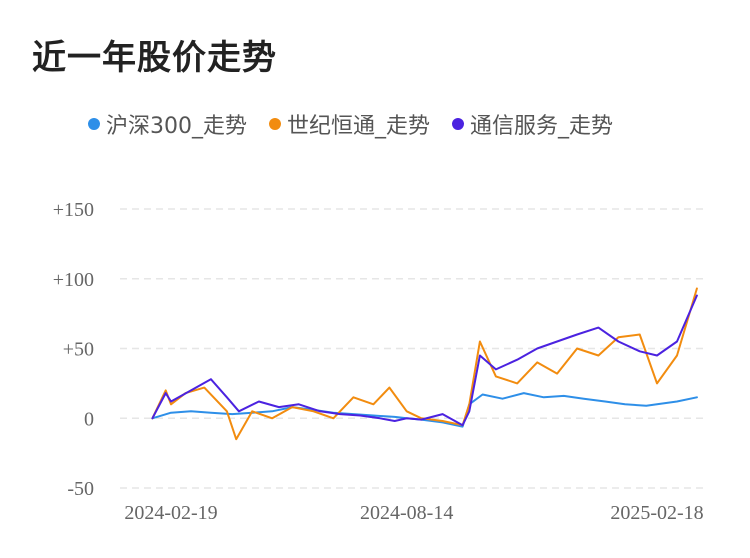 The image size is (750, 558). Describe the element at coordinates (73, 210) in the screenshot. I see `y-tick-label: +150` at that location.